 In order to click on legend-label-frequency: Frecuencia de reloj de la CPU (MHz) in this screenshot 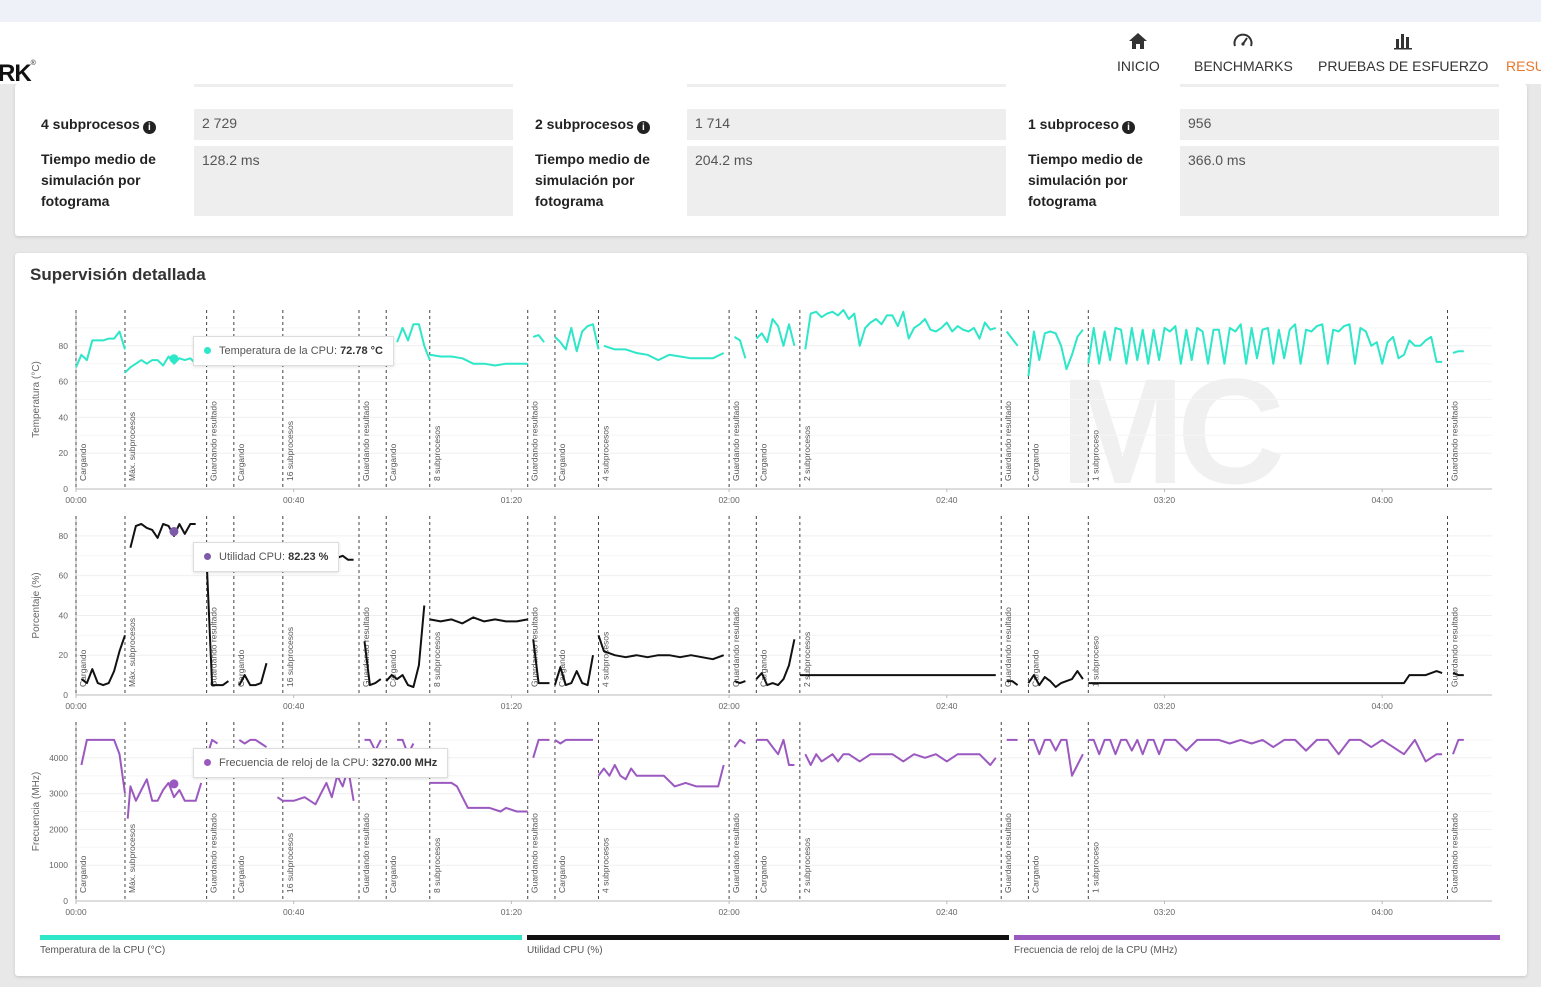, I will do `click(1096, 950)`.